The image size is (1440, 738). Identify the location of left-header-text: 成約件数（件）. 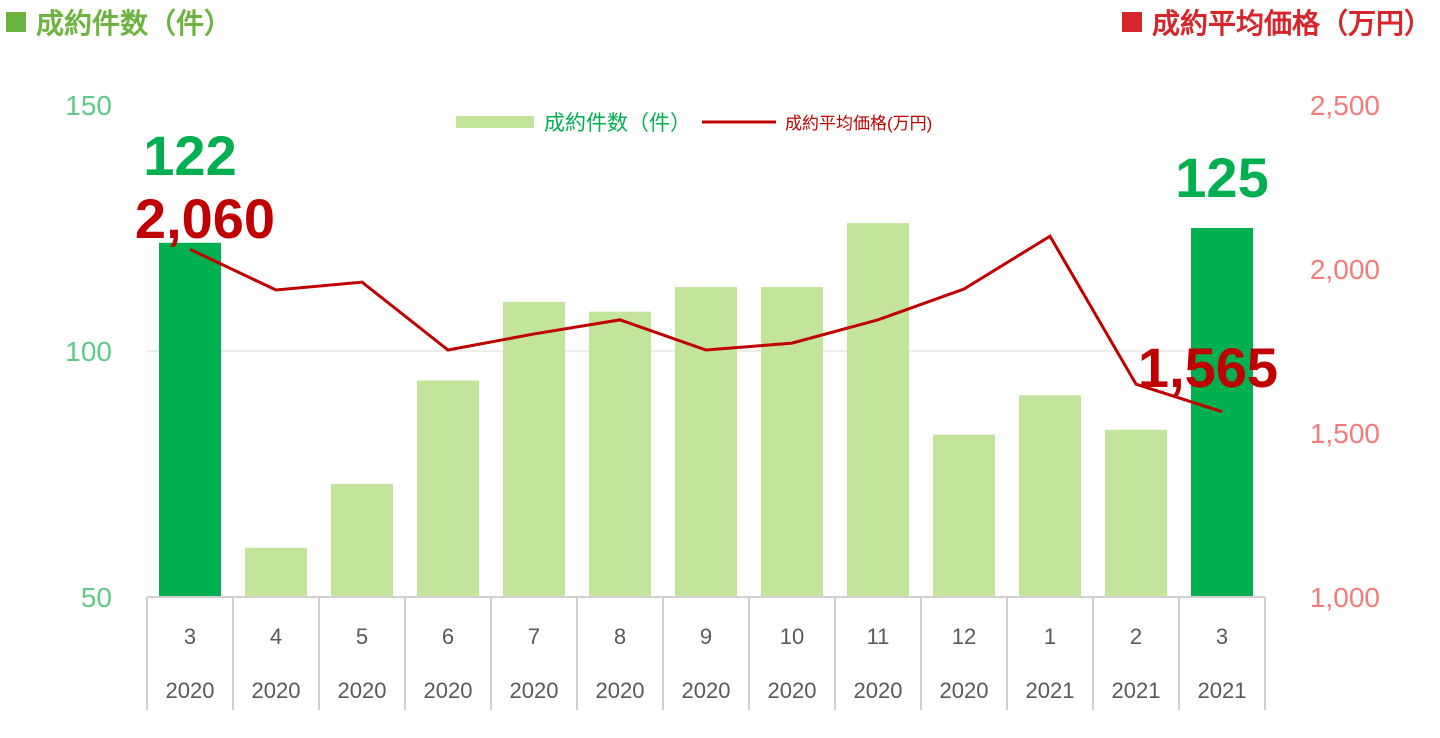
(134, 23).